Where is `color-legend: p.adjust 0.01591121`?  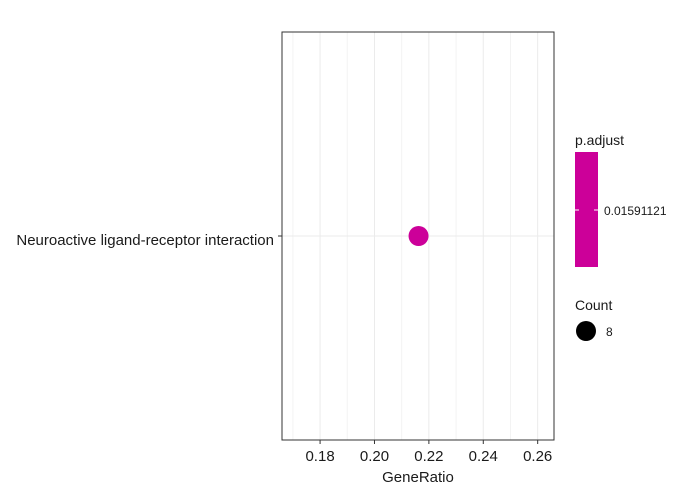
color-legend: p.adjust 0.01591121 is located at coordinates (621, 199).